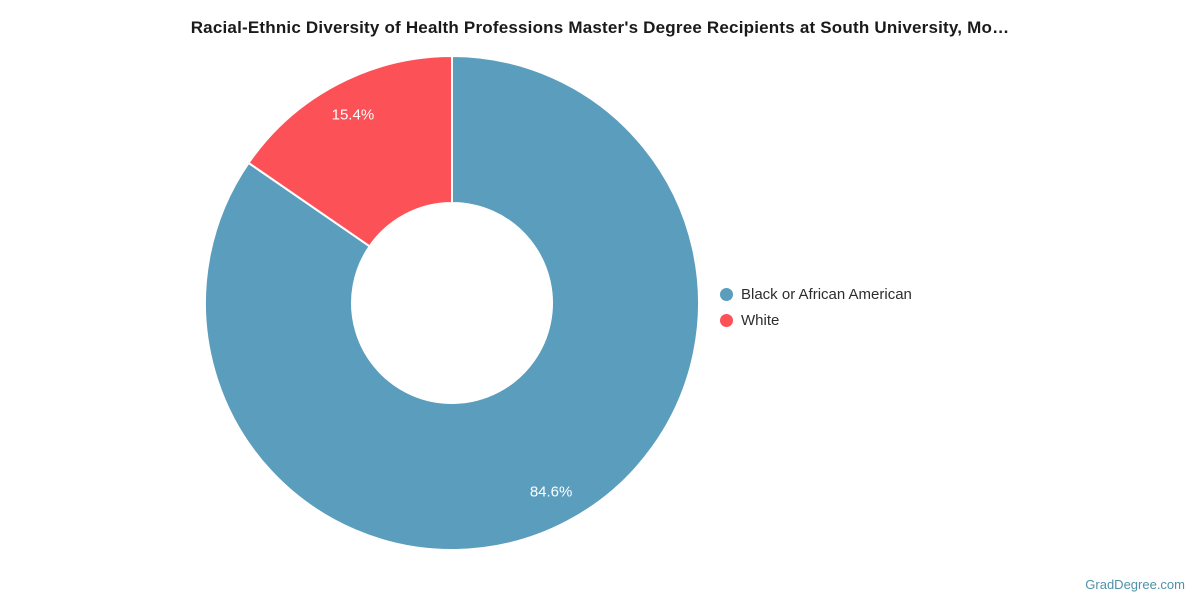 The height and width of the screenshot is (600, 1200). I want to click on legend: Black or African American White, so click(816, 307).